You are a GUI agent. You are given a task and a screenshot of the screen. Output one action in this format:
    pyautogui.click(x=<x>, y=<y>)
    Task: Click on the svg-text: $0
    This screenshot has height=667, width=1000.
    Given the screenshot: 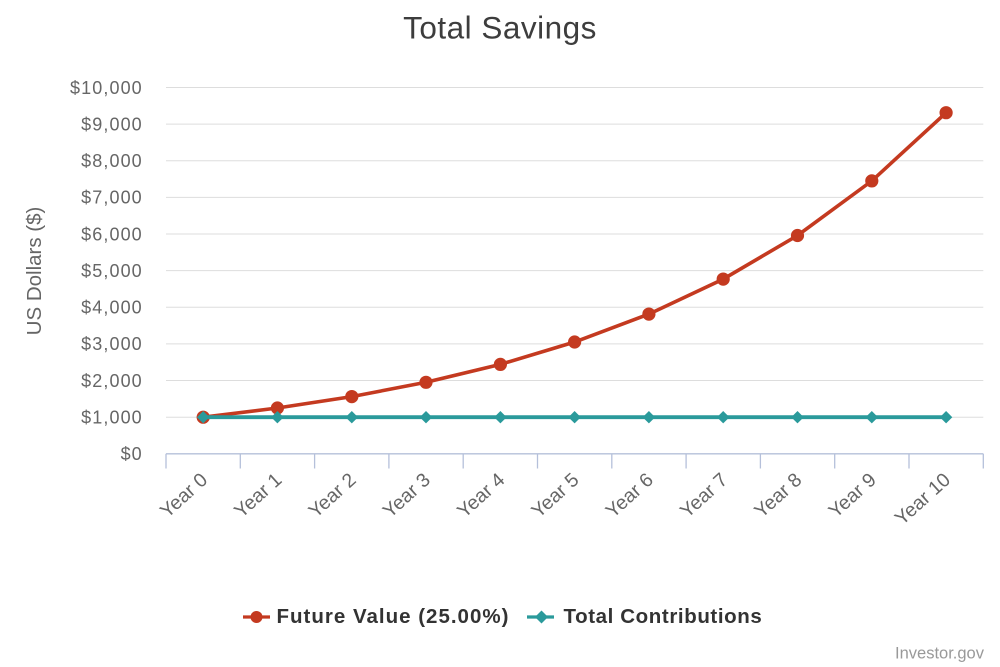 What is the action you would take?
    pyautogui.click(x=132, y=454)
    